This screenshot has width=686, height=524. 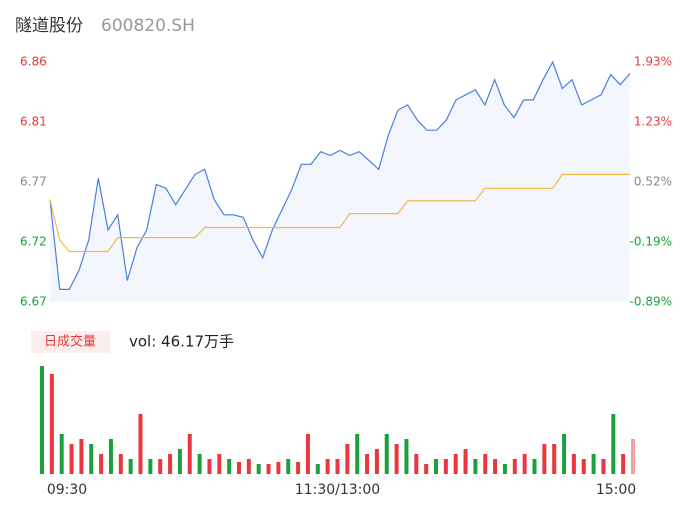 I want to click on y2-tick-label: -0.19%, so click(x=651, y=242).